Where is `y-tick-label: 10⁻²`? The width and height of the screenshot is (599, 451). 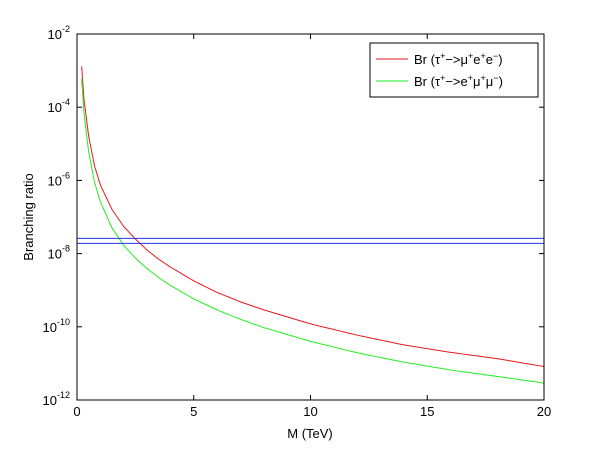 y-tick-label: 10⁻² is located at coordinates (59, 33).